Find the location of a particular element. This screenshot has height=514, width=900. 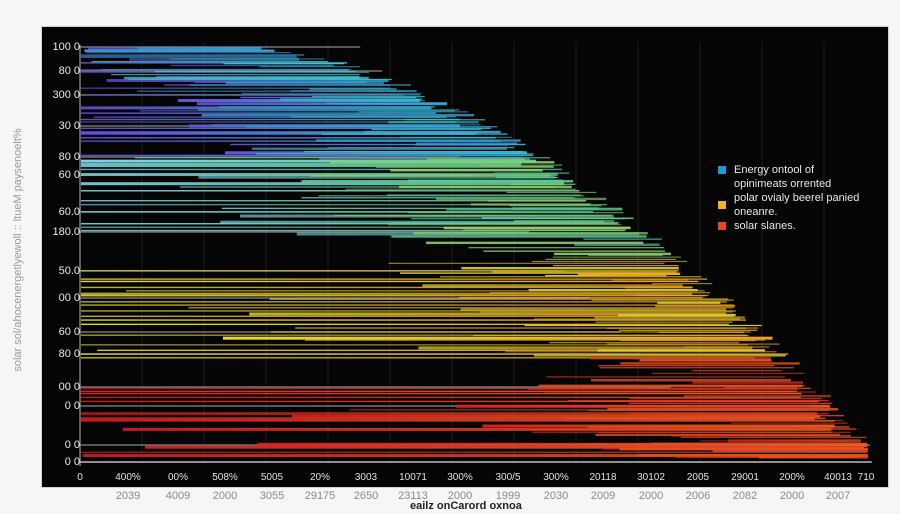

y-tick-label: 100 0 is located at coordinates (66, 47).